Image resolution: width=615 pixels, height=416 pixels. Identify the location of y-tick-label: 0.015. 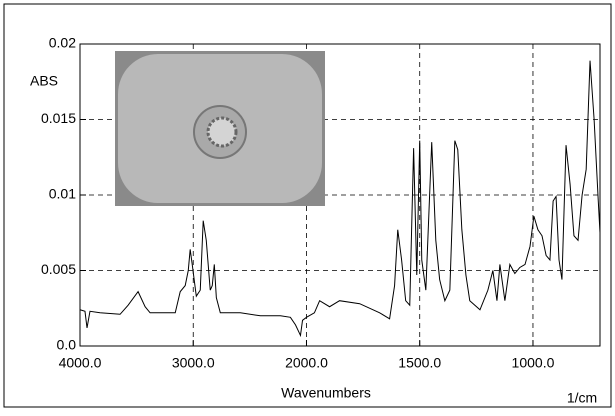
(58, 118).